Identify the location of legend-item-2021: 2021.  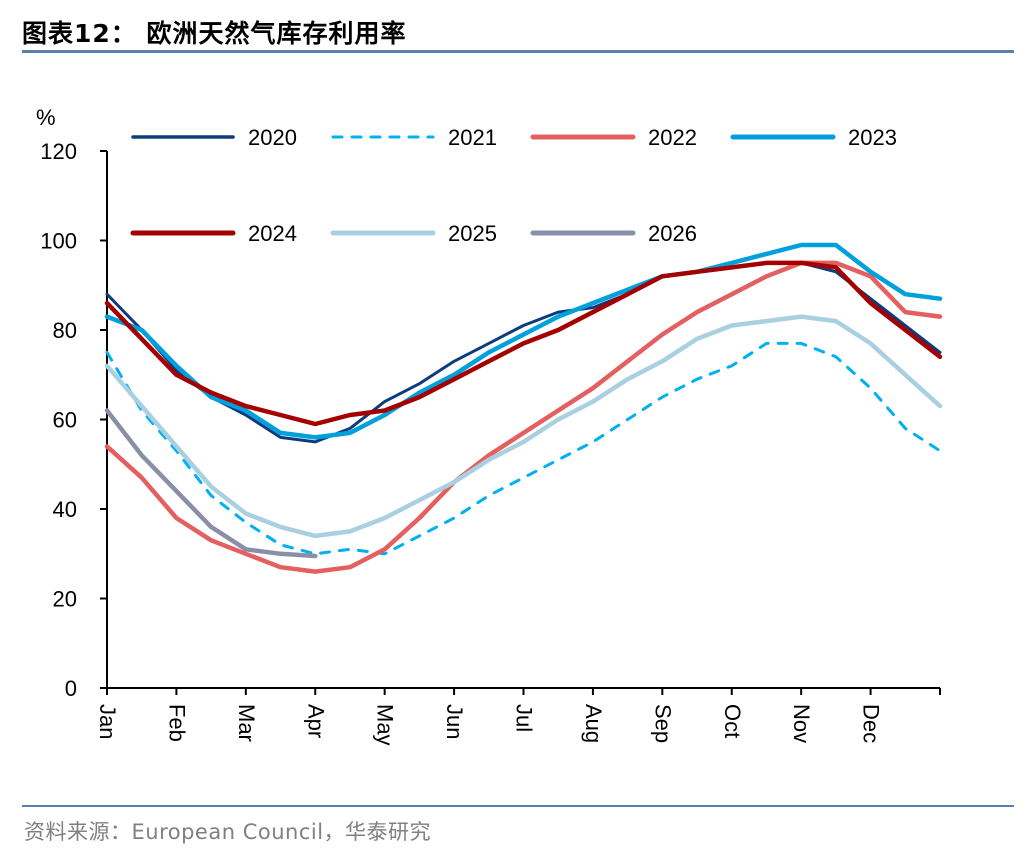
(414, 137).